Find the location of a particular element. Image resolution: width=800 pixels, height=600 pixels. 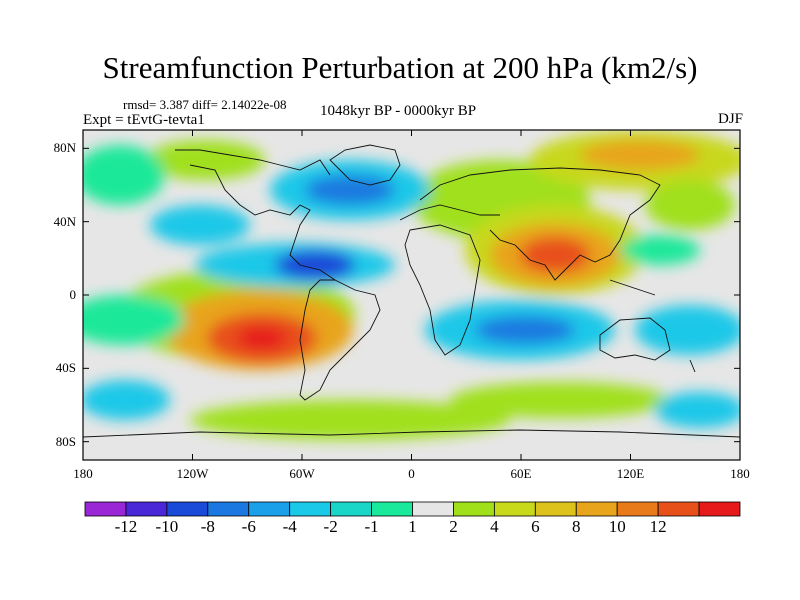

lat-tick-label: 40N is located at coordinates (64, 221).